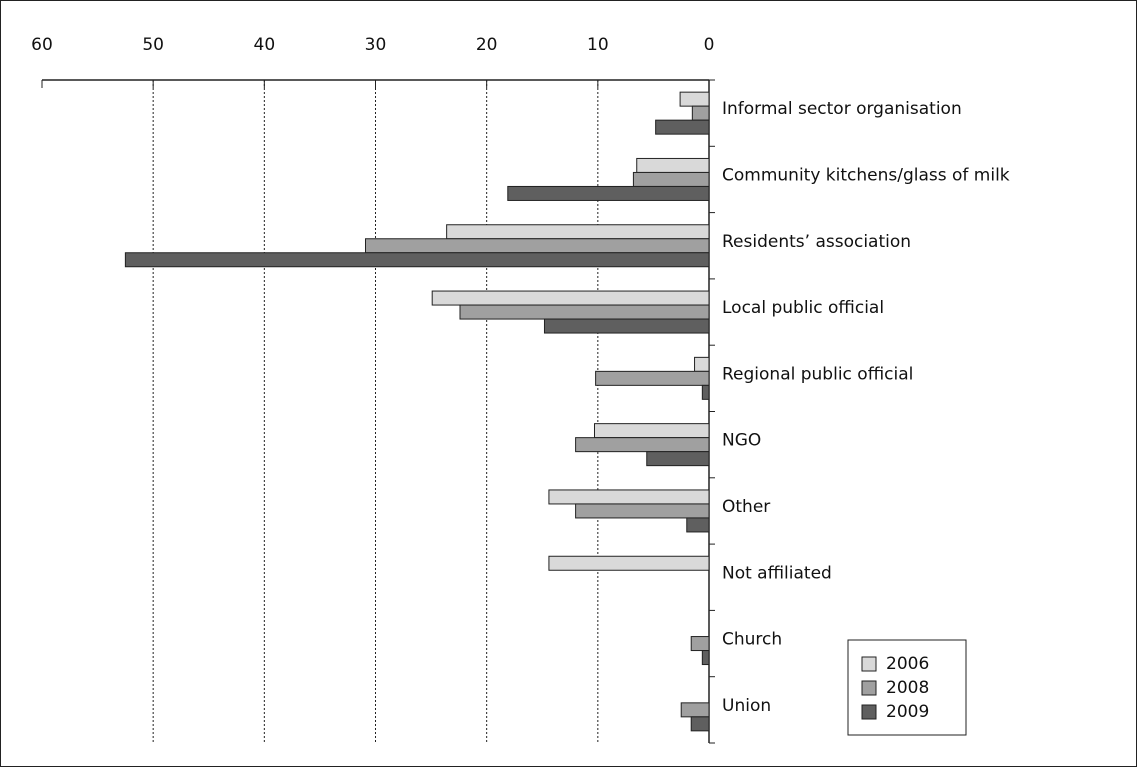 The width and height of the screenshot is (1137, 767). Describe the element at coordinates (777, 573) in the screenshot. I see `category-label: Not affiliated` at that location.